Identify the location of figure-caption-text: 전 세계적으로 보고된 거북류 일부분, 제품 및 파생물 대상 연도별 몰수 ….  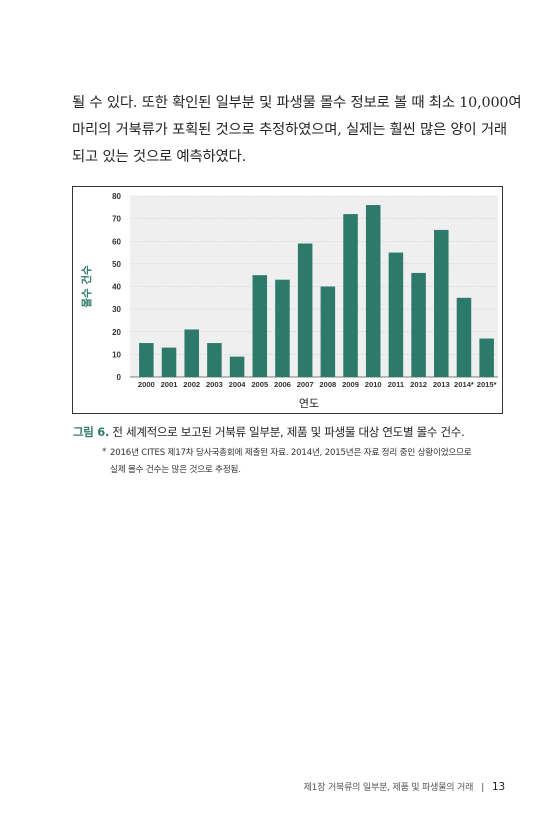
(287, 432).